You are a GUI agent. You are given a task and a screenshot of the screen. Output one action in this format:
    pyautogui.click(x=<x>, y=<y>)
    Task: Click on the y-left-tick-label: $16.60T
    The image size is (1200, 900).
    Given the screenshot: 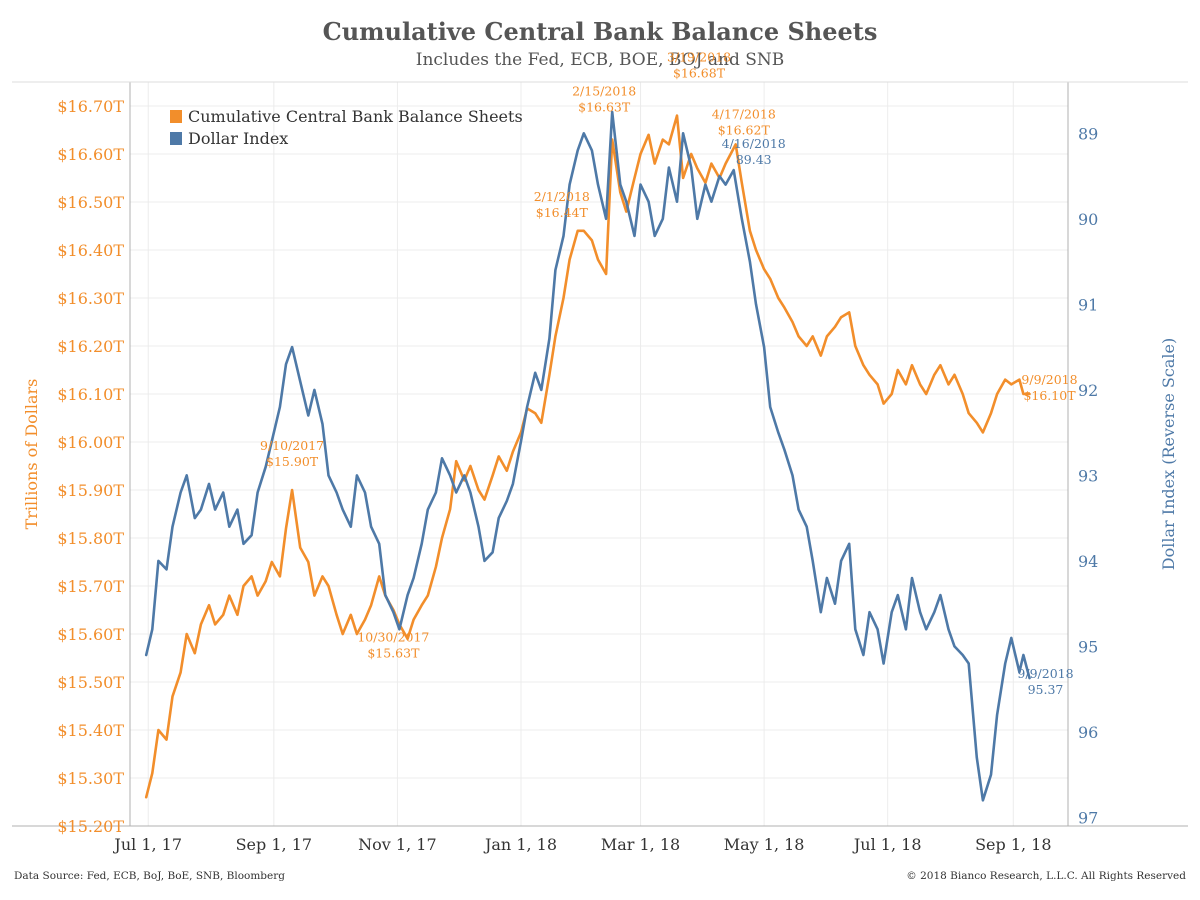 What is the action you would take?
    pyautogui.click(x=90, y=154)
    